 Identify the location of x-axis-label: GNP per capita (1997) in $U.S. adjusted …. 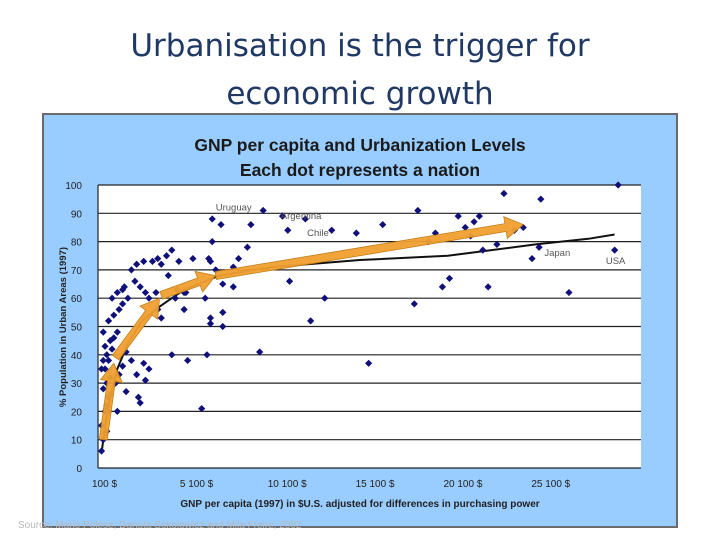
(359, 504).